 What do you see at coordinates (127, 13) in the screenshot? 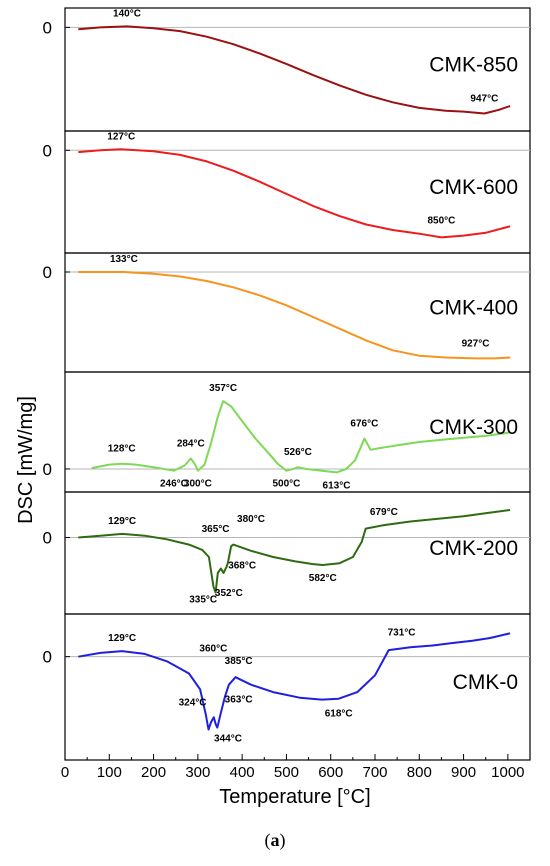
I see `peak-label: 140°C` at bounding box center [127, 13].